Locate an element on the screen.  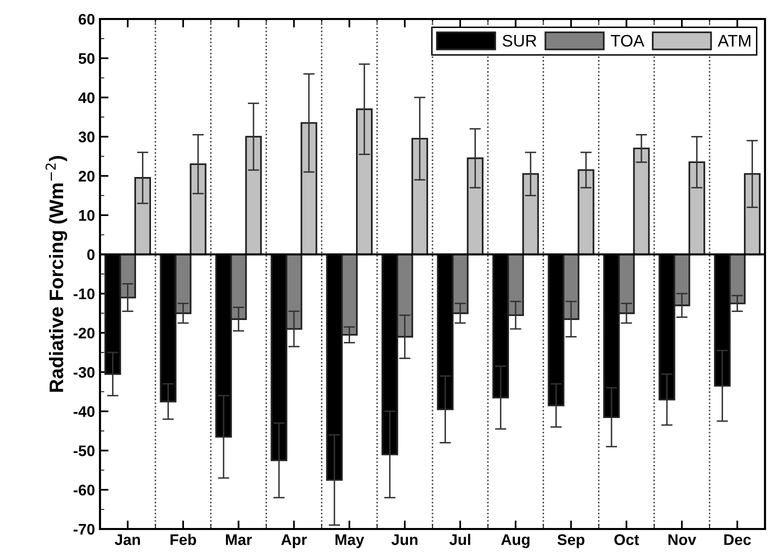
y-tick-label: 20 is located at coordinates (86, 176).